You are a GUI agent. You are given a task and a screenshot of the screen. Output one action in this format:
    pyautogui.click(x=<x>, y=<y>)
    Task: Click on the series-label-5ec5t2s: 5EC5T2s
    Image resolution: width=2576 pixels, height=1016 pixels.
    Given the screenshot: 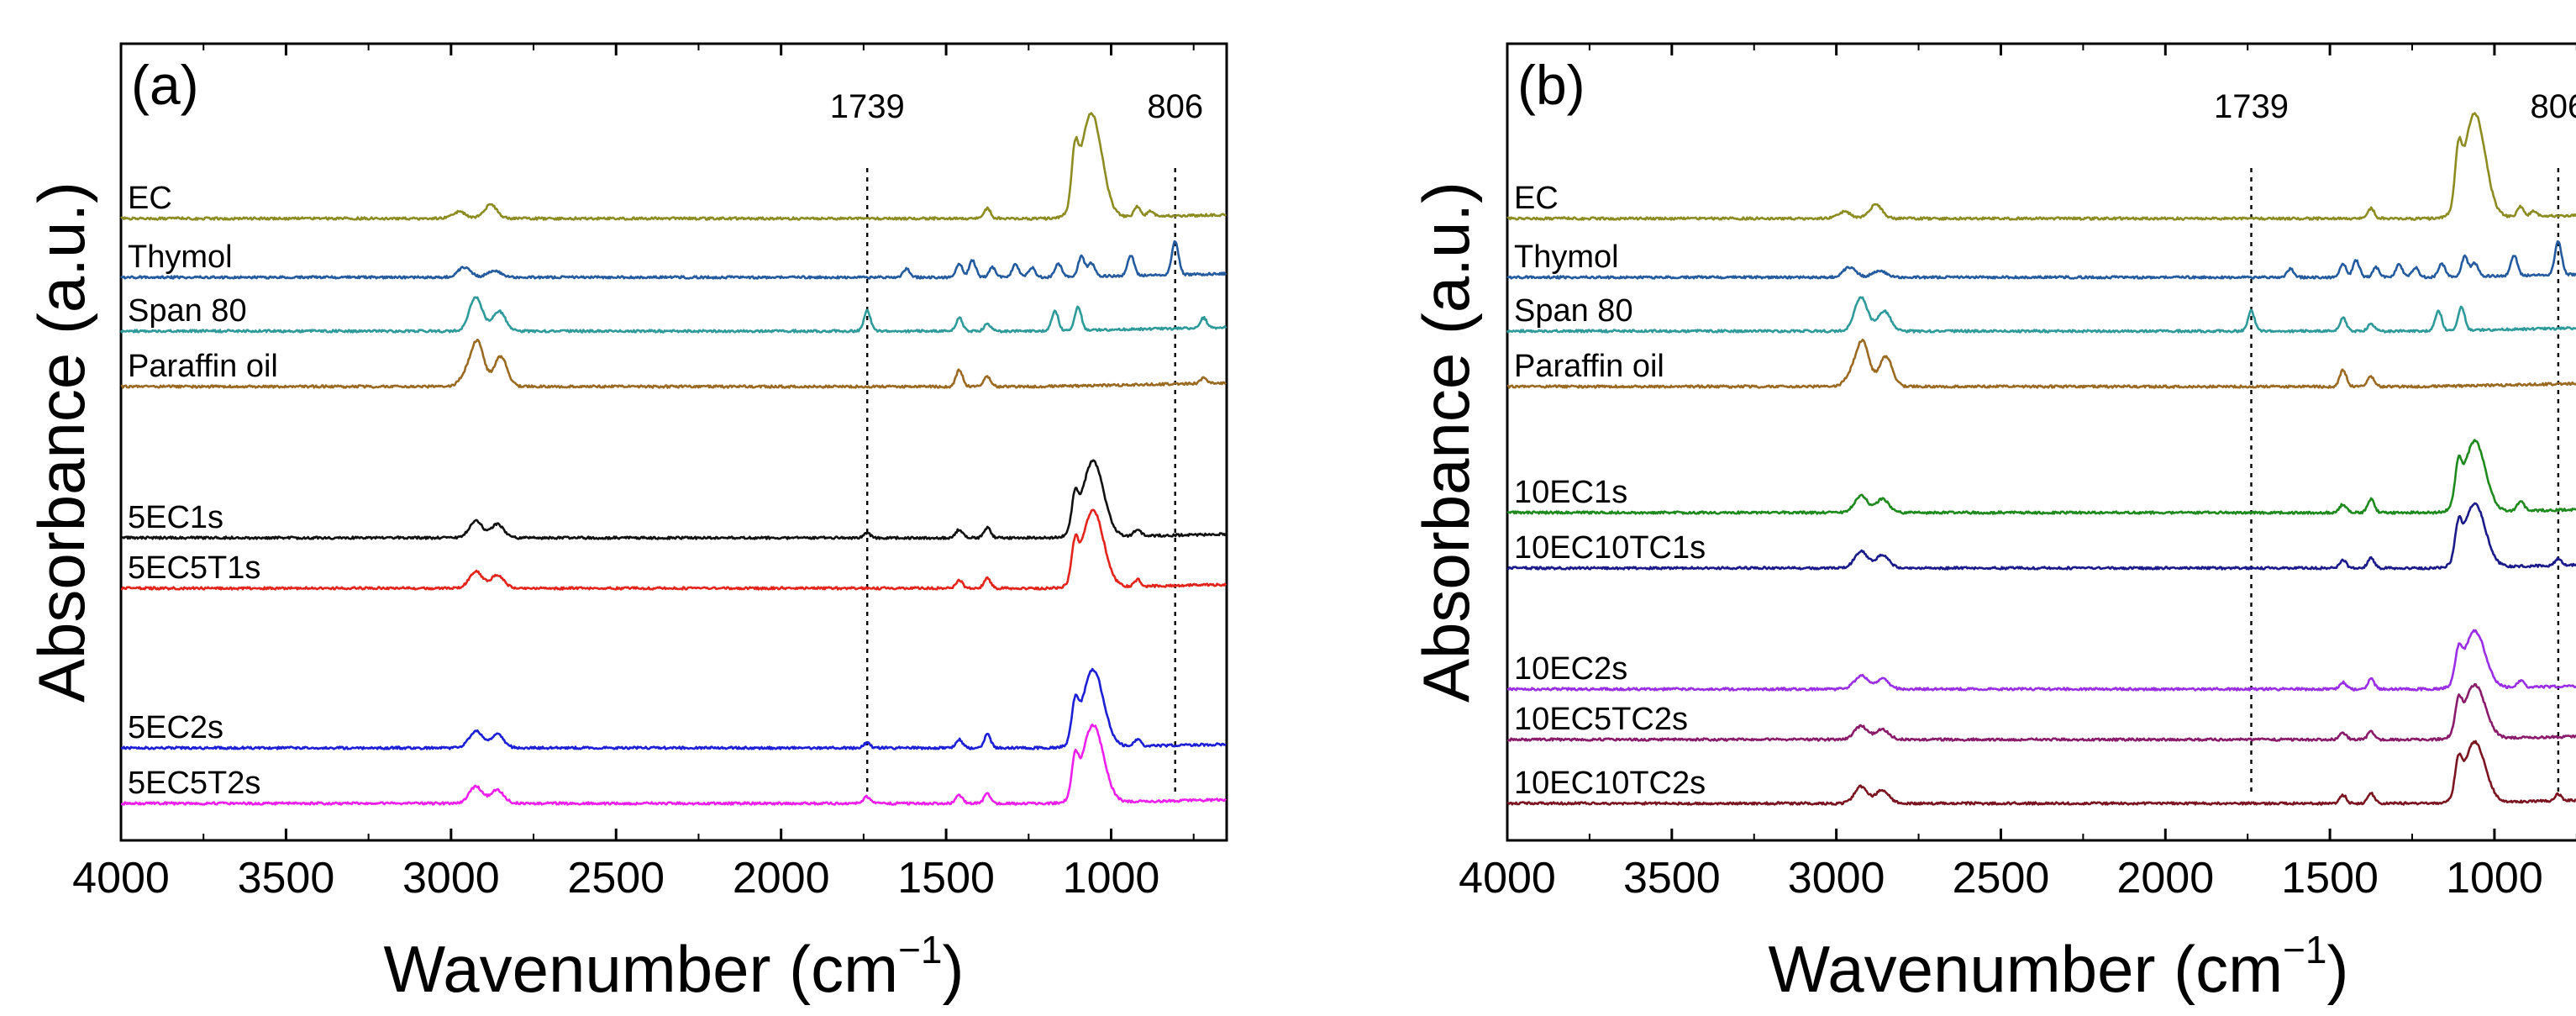 What is the action you would take?
    pyautogui.click(x=194, y=784)
    